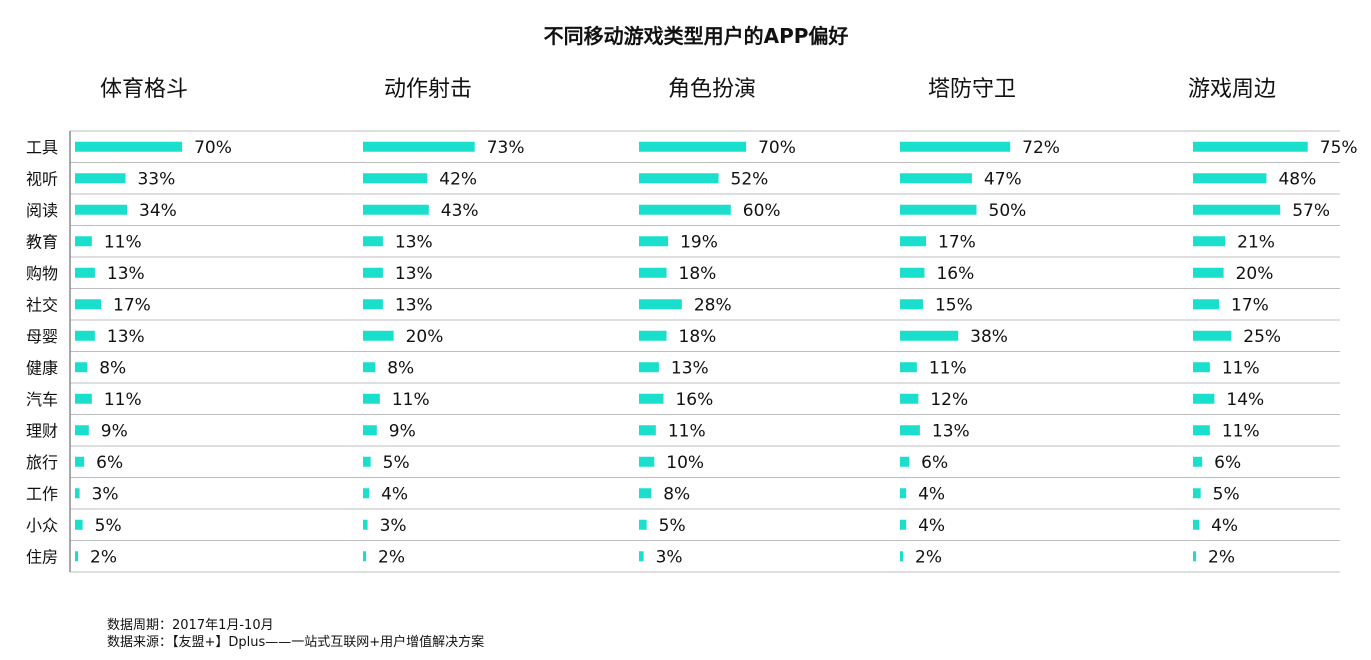 Image resolution: width=1371 pixels, height=660 pixels. Describe the element at coordinates (42, 493) in the screenshot. I see `category-label: 工作` at that location.